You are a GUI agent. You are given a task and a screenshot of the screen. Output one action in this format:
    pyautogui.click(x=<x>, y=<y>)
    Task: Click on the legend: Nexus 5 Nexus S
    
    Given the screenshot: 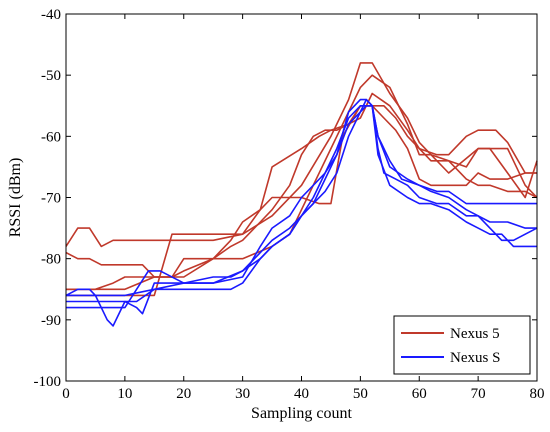 What is the action you would take?
    pyautogui.click(x=462, y=345)
    